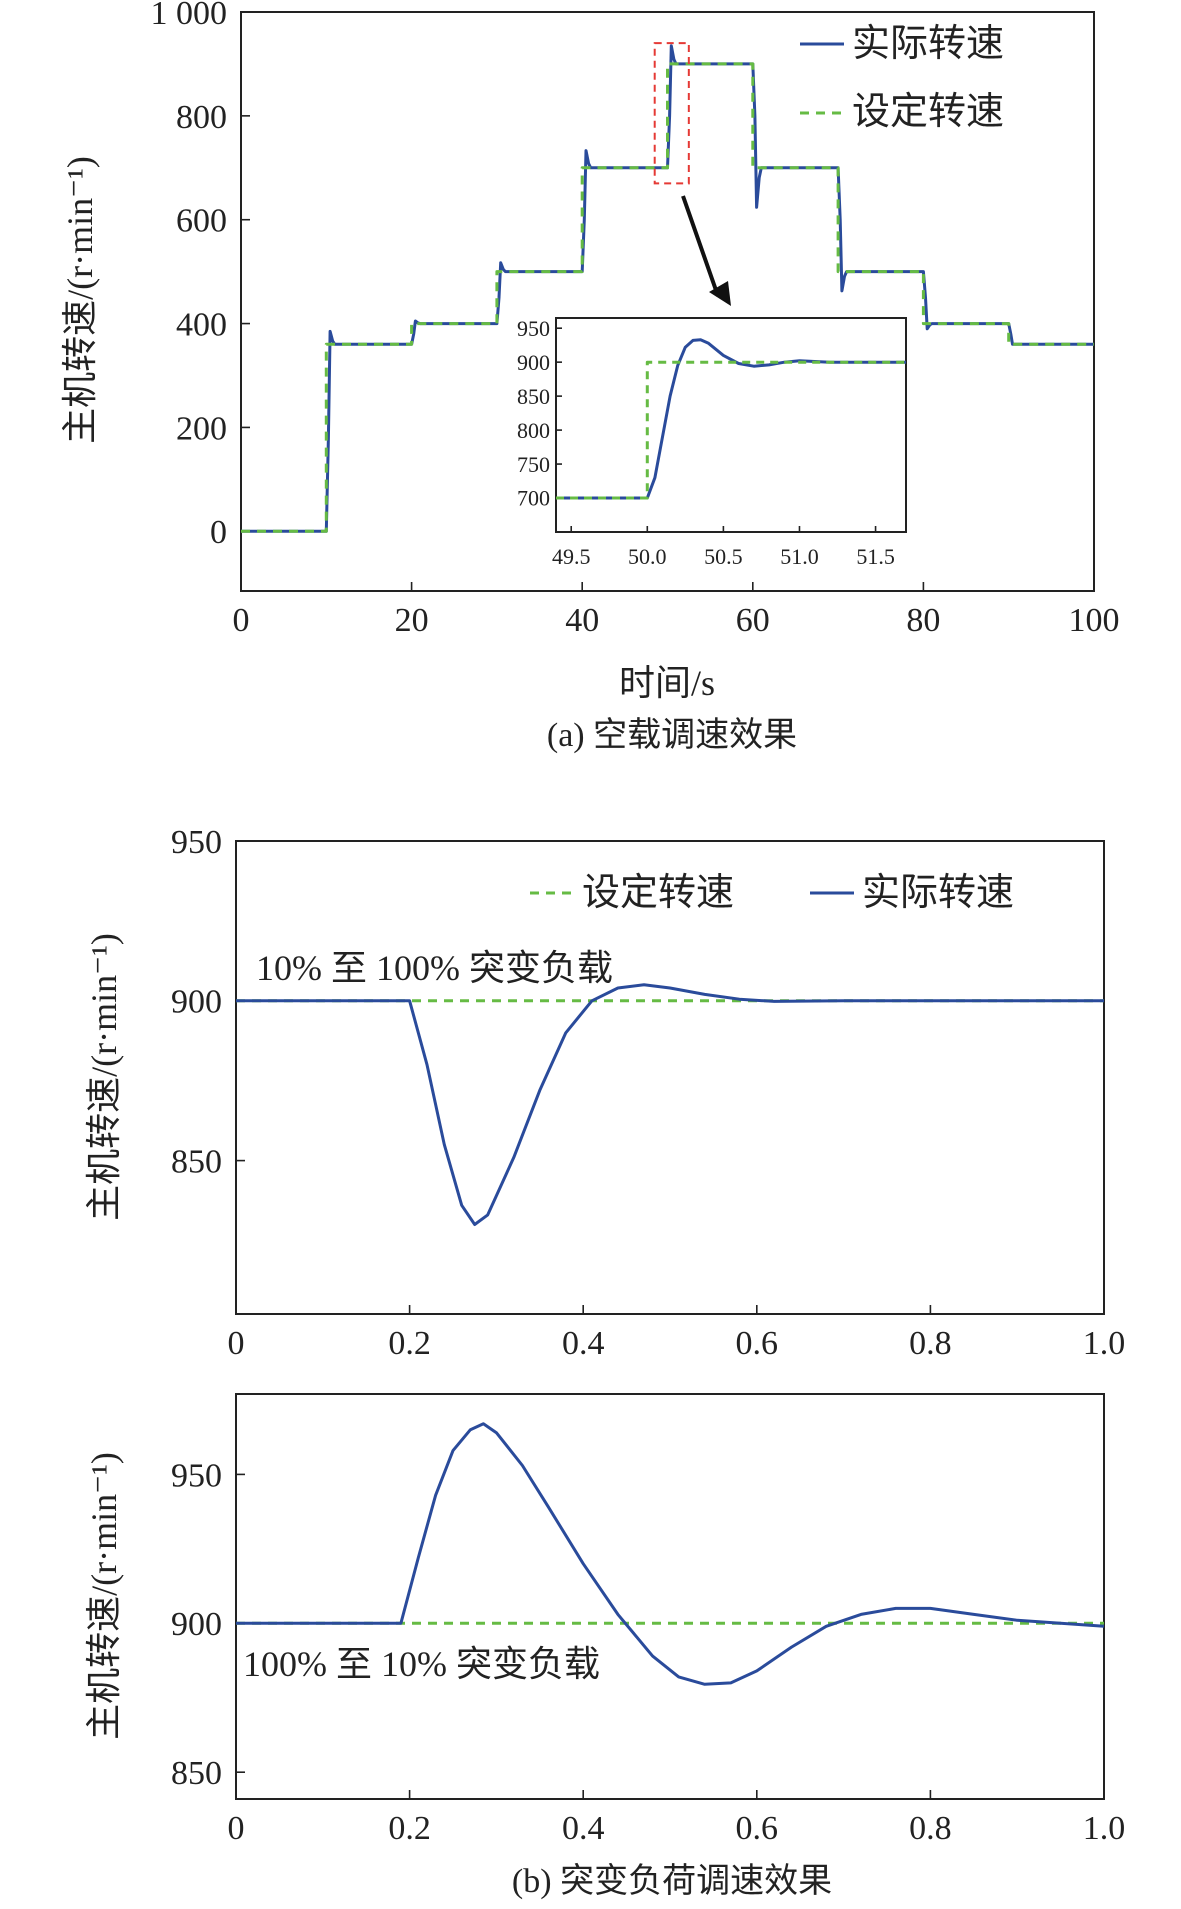 This screenshot has height=1909, width=1181. Describe the element at coordinates (672, 735) in the screenshot. I see `caption-a: (a) 空载调速效果` at that location.